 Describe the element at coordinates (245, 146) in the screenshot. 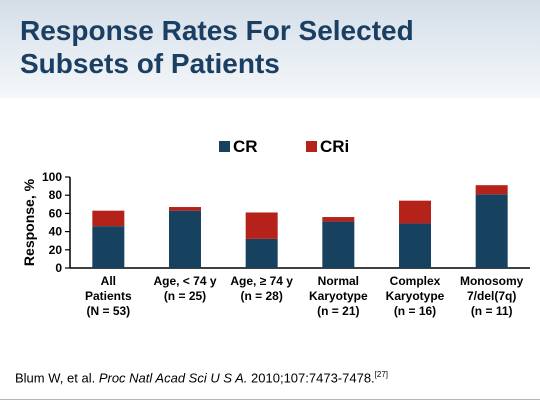

I see `legend-label-cr: CR` at that location.